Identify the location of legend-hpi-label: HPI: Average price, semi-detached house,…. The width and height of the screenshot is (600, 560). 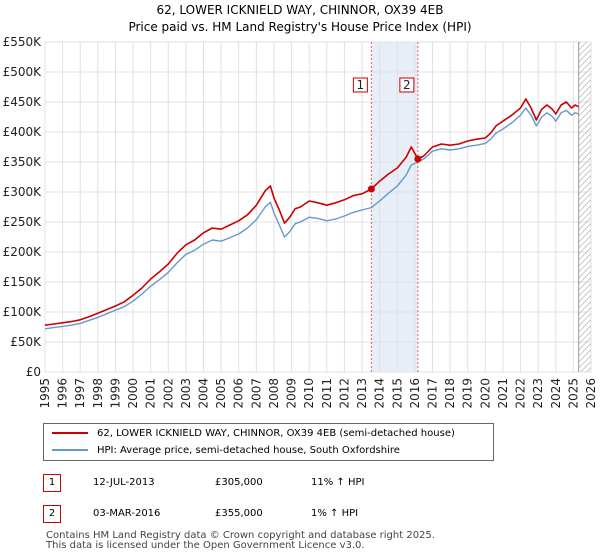
(248, 450).